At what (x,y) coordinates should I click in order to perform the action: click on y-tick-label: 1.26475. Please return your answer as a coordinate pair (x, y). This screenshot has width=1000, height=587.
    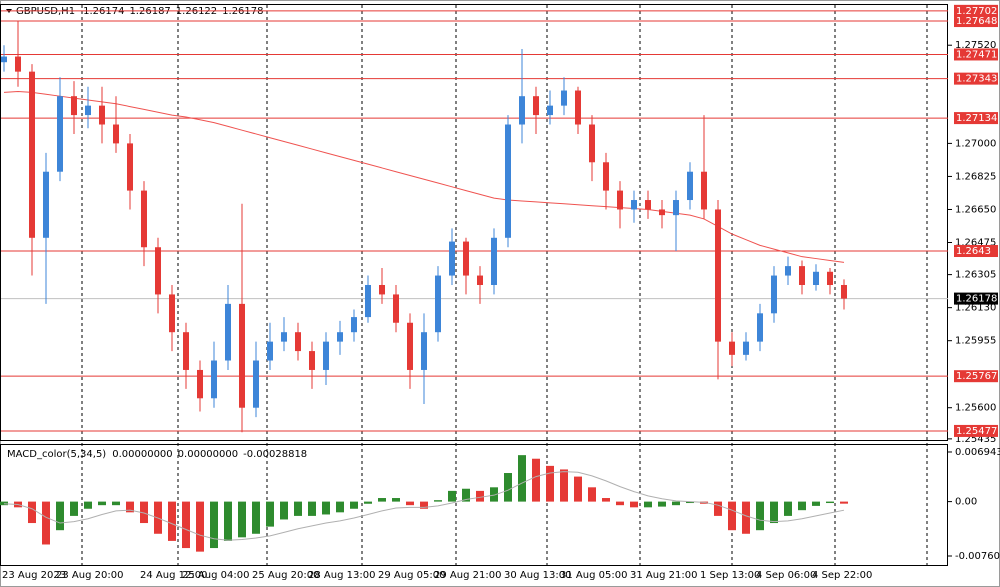
    Looking at the image, I should click on (975, 243).